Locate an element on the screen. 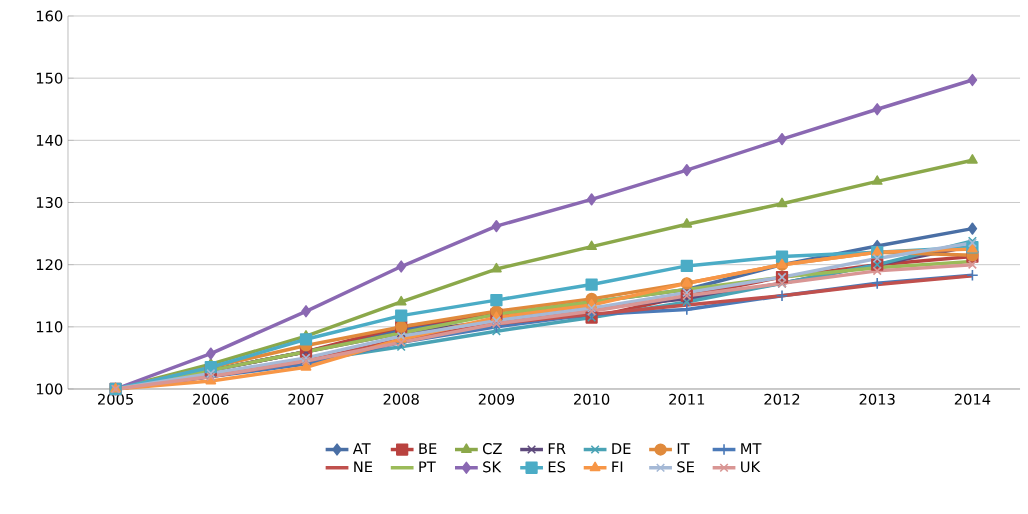 This screenshot has height=514, width=1028. x-tick-label: 2007 is located at coordinates (306, 399).